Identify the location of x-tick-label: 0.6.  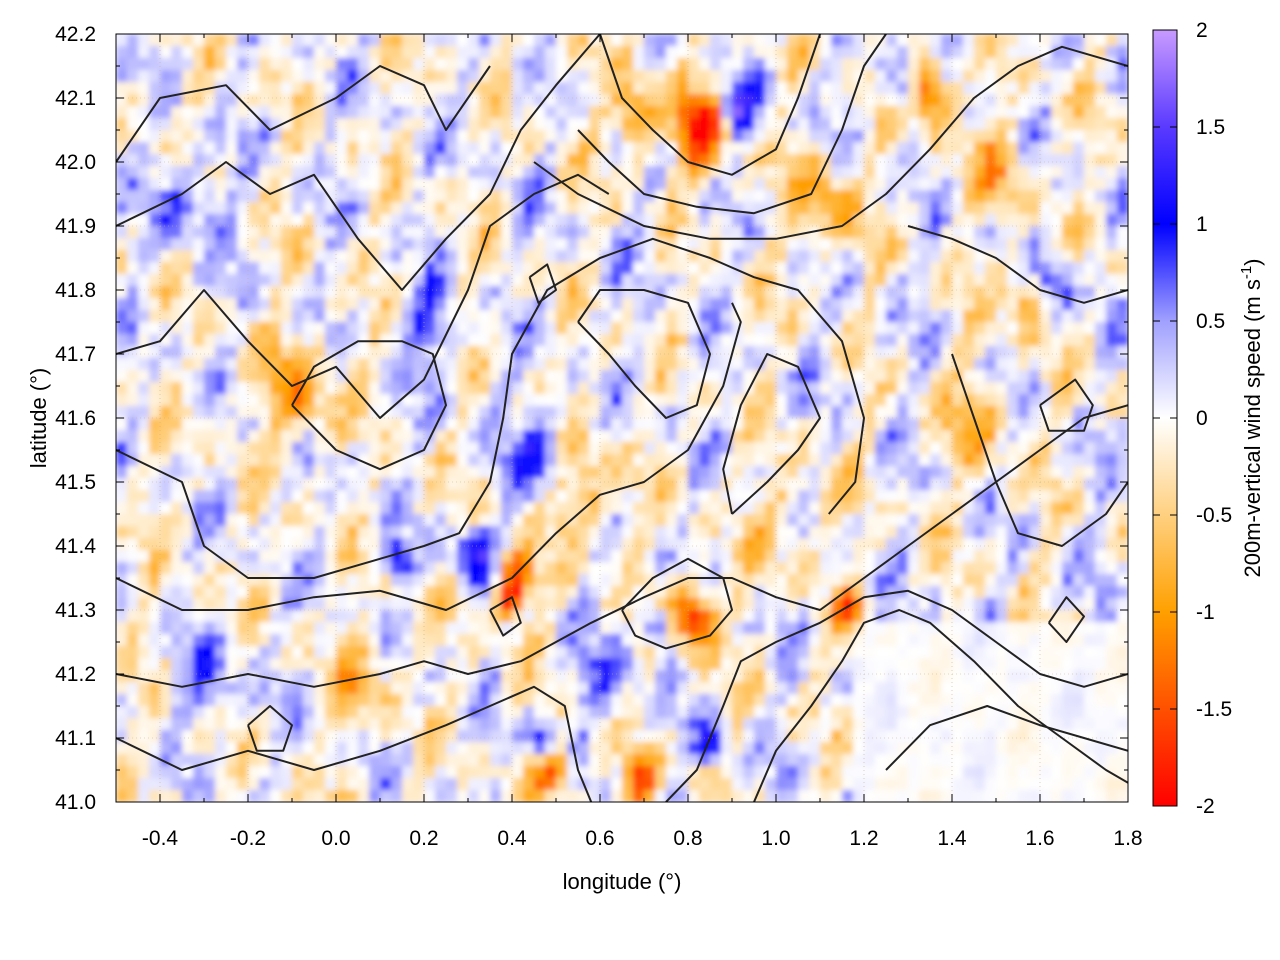
(599, 838).